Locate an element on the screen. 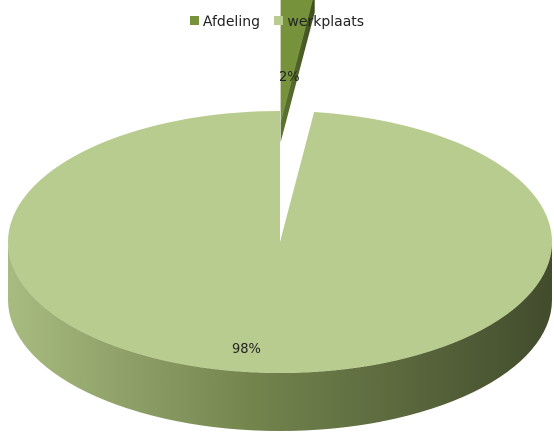 This screenshot has height=432, width=554. pie-slice-afdeling is located at coordinates (296, 61).